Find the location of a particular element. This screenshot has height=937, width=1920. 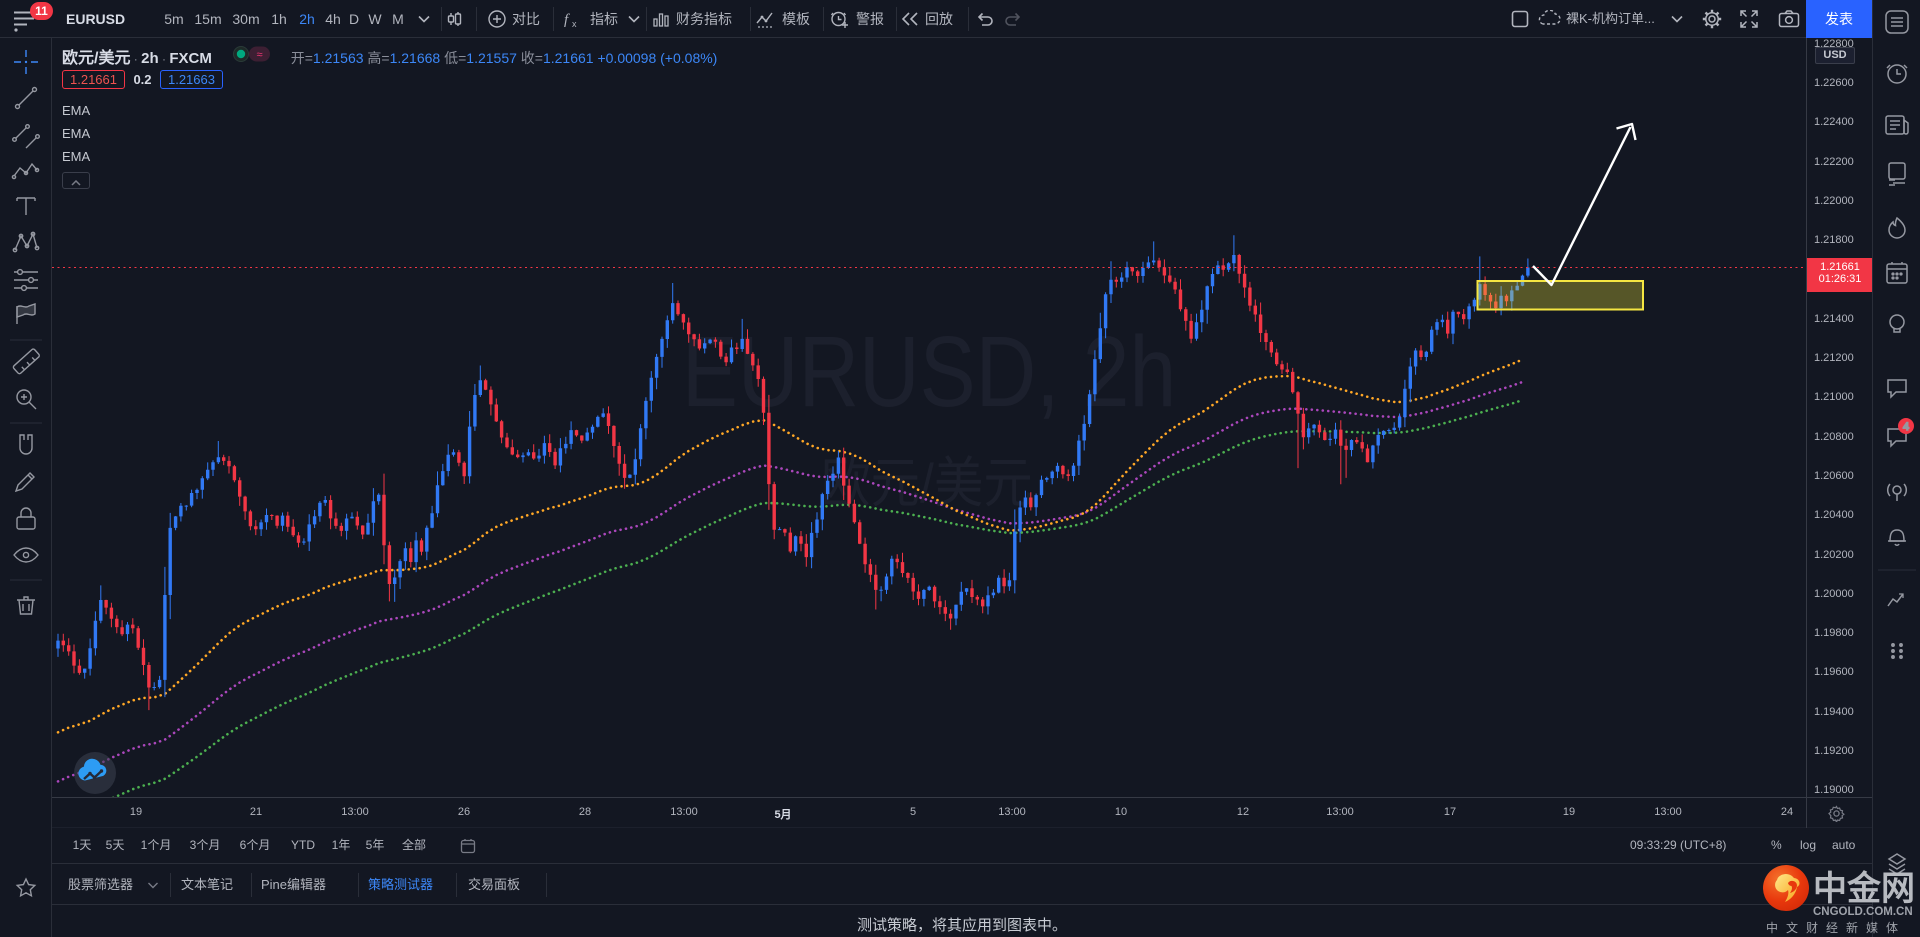

svg-text: 中文财经新媒体 is located at coordinates (1836, 927).